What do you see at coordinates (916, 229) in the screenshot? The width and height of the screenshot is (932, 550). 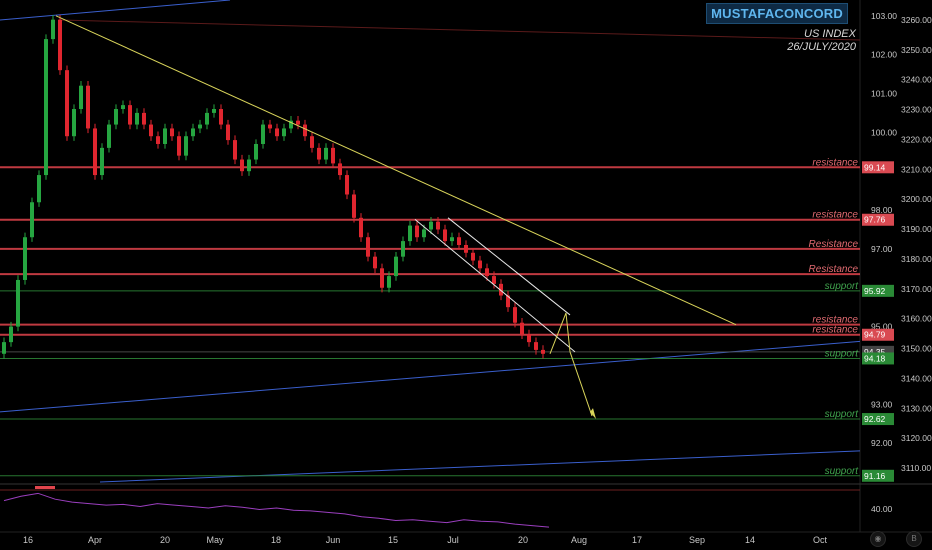 I see `right-axis-tick: 3190.00` at bounding box center [916, 229].